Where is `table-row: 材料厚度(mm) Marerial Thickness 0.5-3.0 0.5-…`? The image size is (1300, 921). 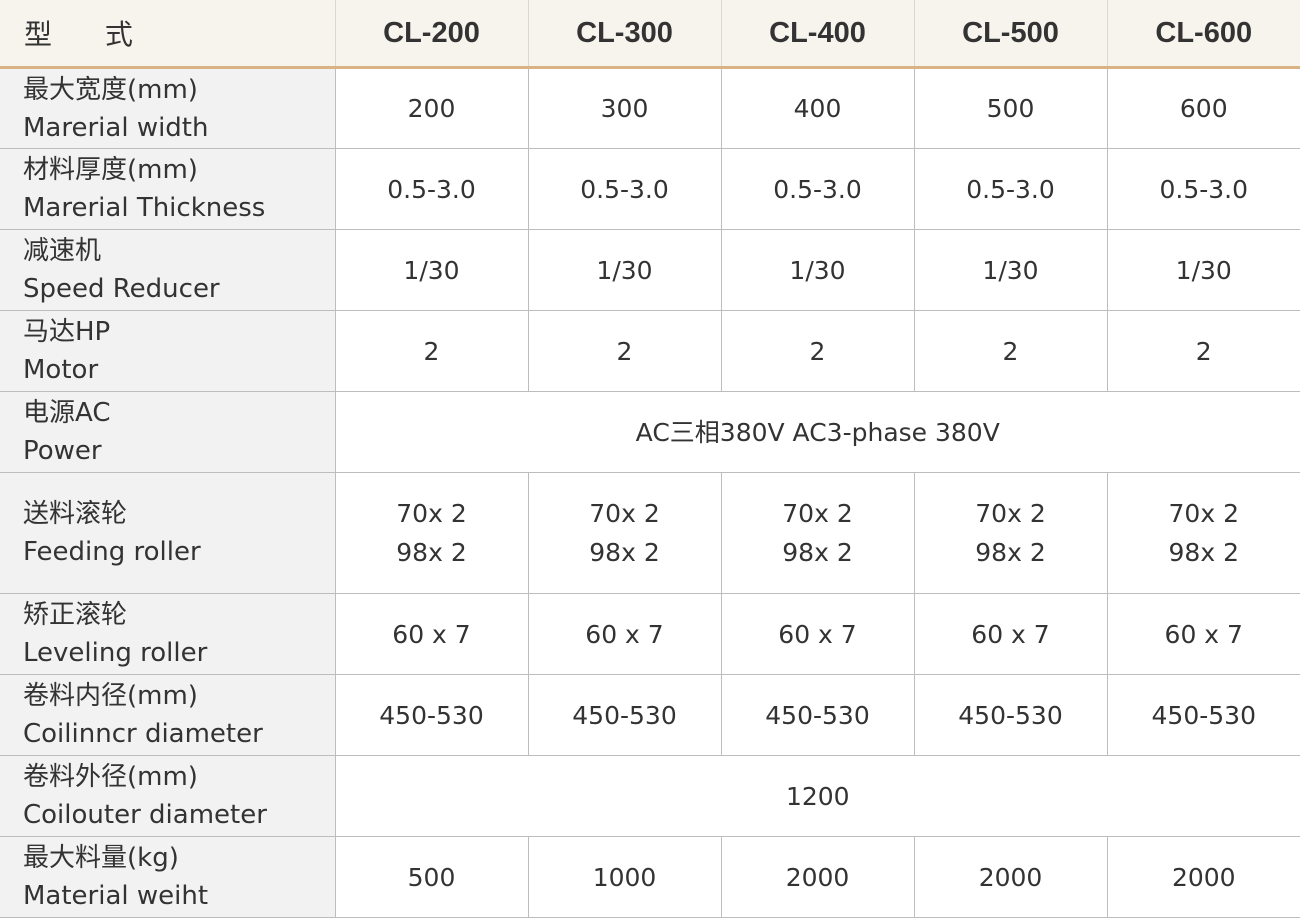 table-row: 材料厚度(mm) Marerial Thickness 0.5-3.0 0.5-… is located at coordinates (650, 189).